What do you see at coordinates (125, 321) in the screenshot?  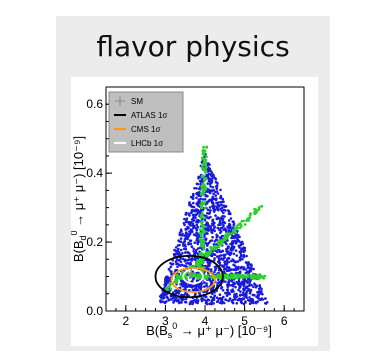 I see `x-tick-label: 2` at bounding box center [125, 321].